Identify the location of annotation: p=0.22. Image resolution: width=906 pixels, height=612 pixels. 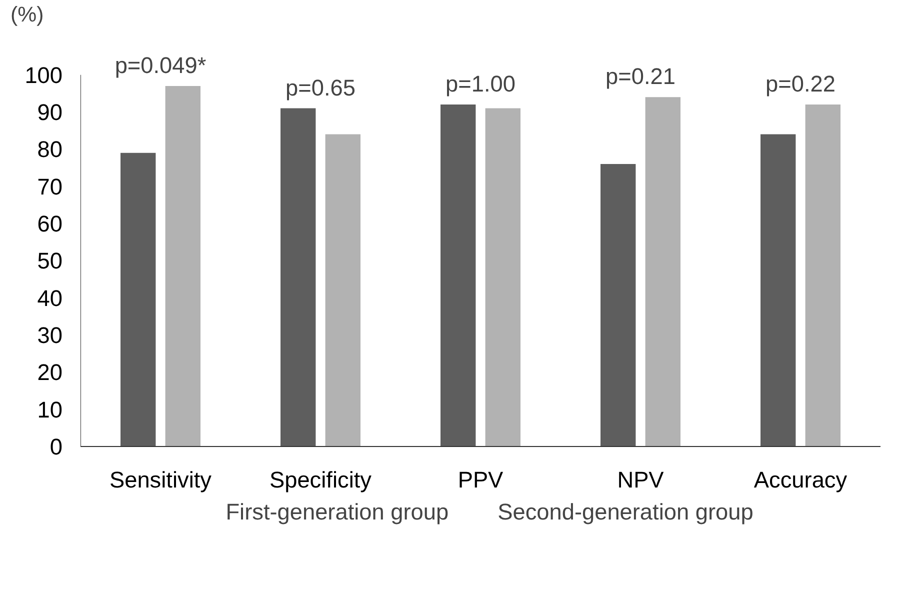
(801, 83).